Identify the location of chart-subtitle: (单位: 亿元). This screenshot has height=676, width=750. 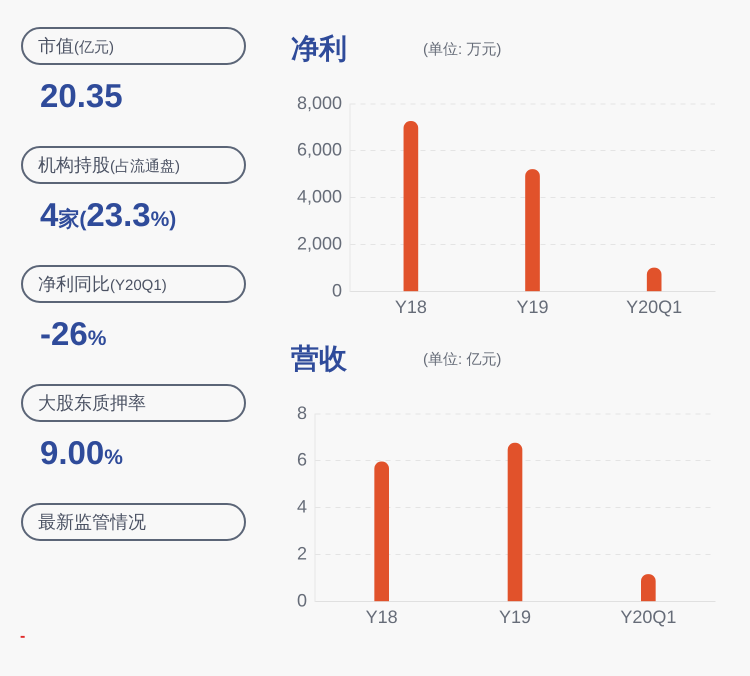
(462, 360).